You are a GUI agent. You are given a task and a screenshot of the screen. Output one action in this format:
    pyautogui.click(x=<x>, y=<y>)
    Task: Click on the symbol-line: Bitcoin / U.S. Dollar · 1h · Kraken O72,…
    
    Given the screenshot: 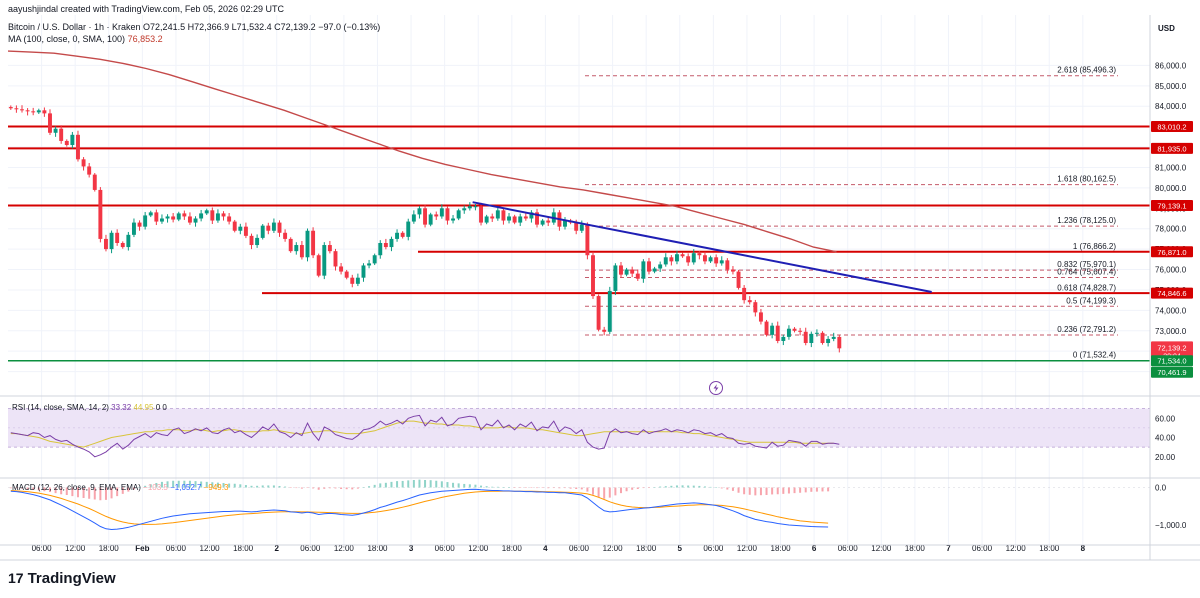 What is the action you would take?
    pyautogui.click(x=194, y=27)
    